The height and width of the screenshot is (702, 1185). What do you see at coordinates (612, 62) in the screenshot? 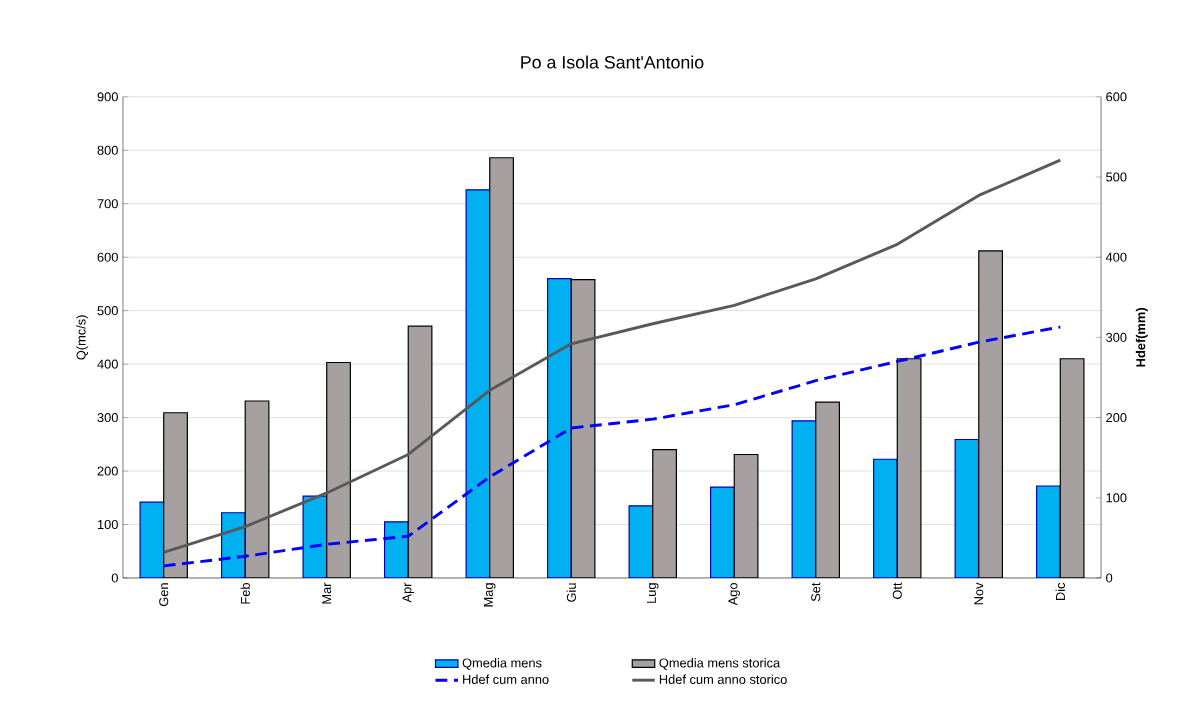
I see `chart-title: Po a Isola Sant'Antonio` at bounding box center [612, 62].